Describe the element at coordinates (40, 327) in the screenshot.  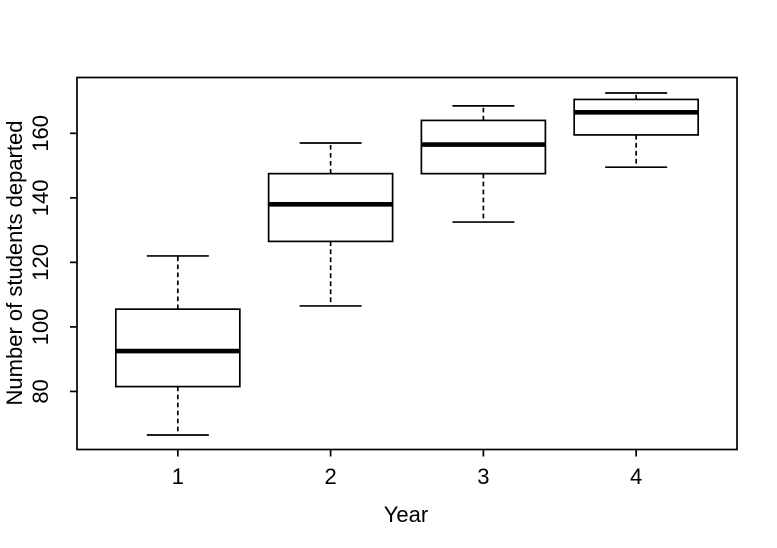
I see `y-tick-label: 100` at that location.